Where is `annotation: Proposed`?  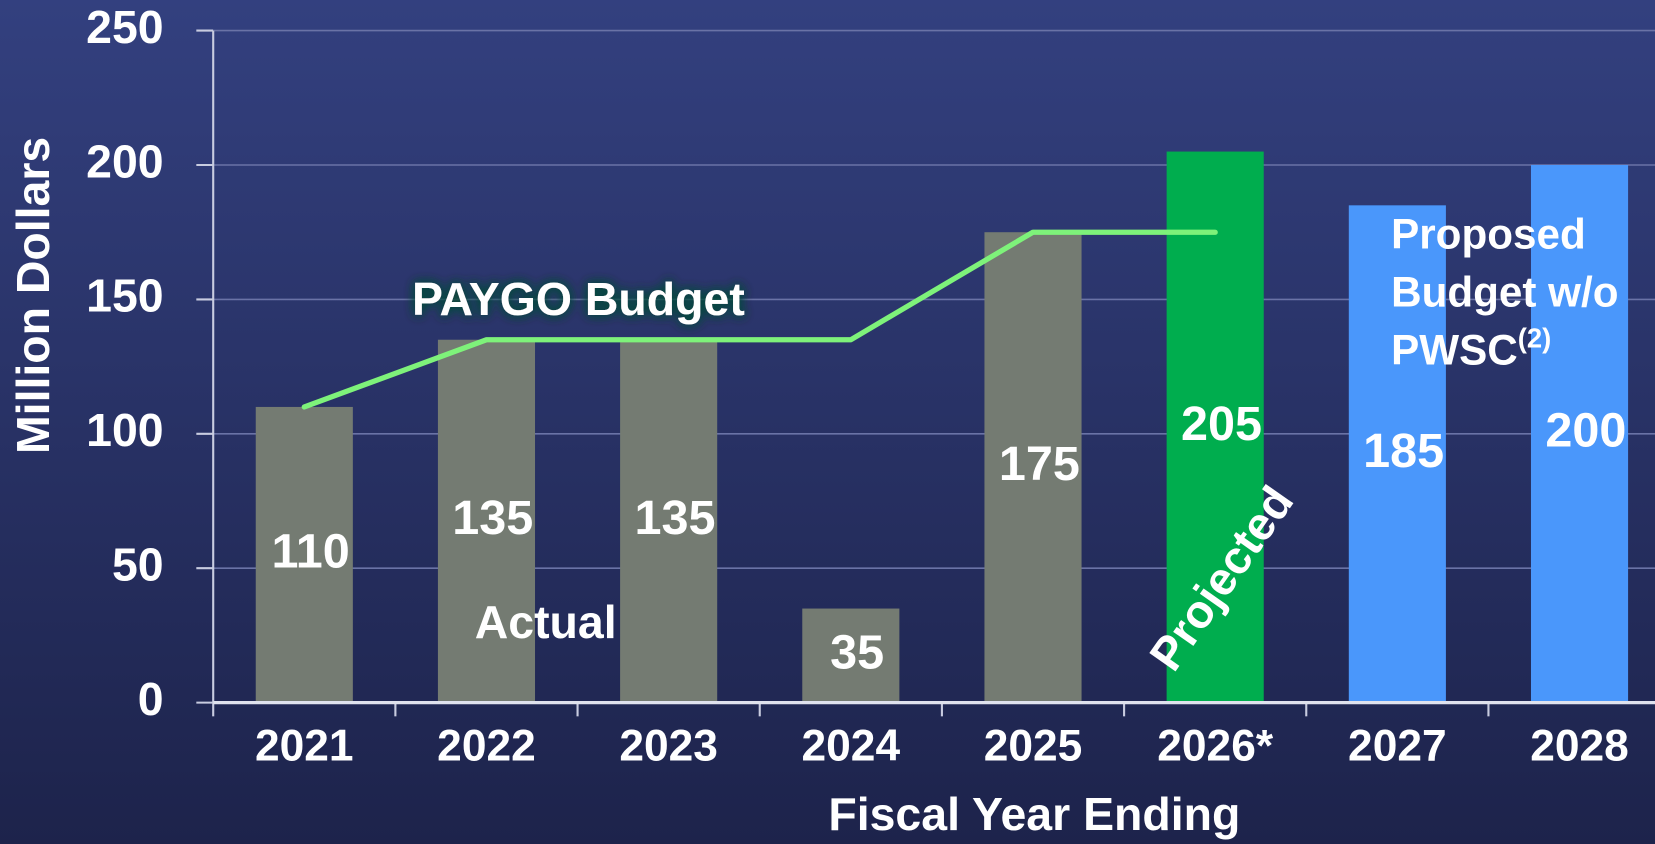
annotation: Proposed is located at coordinates (1488, 234).